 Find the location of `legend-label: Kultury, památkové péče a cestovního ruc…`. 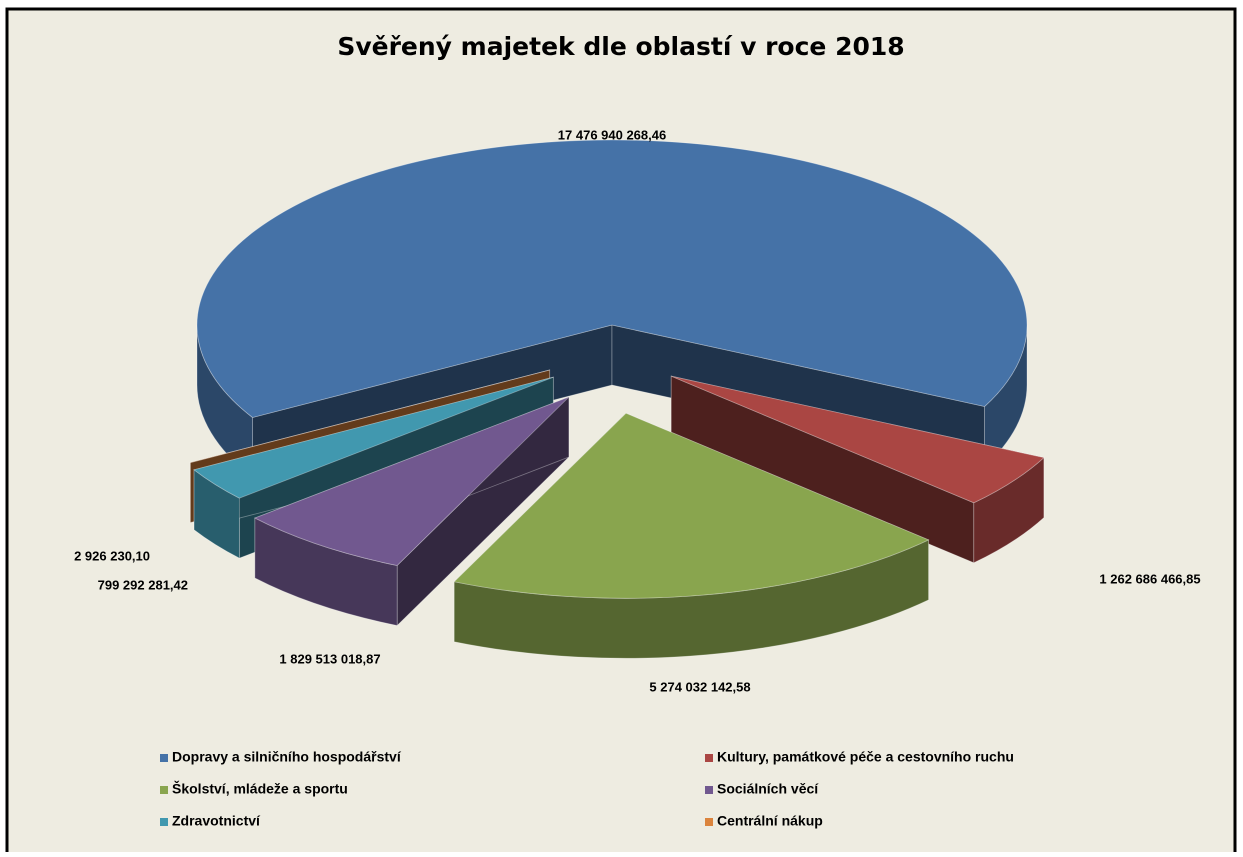

legend-label: Kultury, památkové péče a cestovního ruc… is located at coordinates (865, 757).